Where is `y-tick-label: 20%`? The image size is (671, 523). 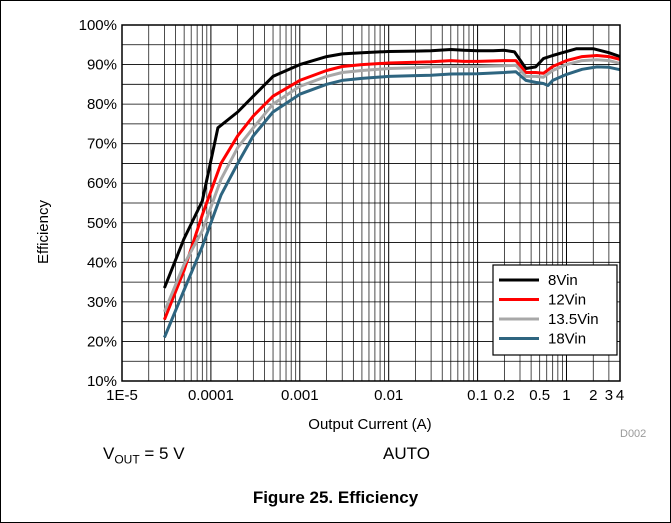 y-tick-label: 20% is located at coordinates (102, 341).